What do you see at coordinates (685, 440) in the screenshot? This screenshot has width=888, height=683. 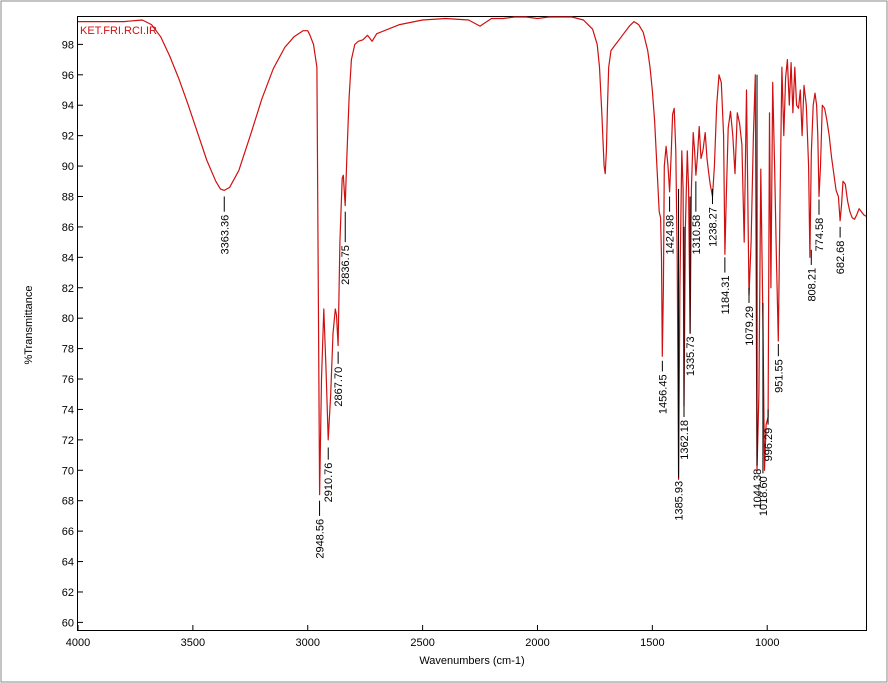 I see `peak-label: 1362.18` at bounding box center [685, 440].